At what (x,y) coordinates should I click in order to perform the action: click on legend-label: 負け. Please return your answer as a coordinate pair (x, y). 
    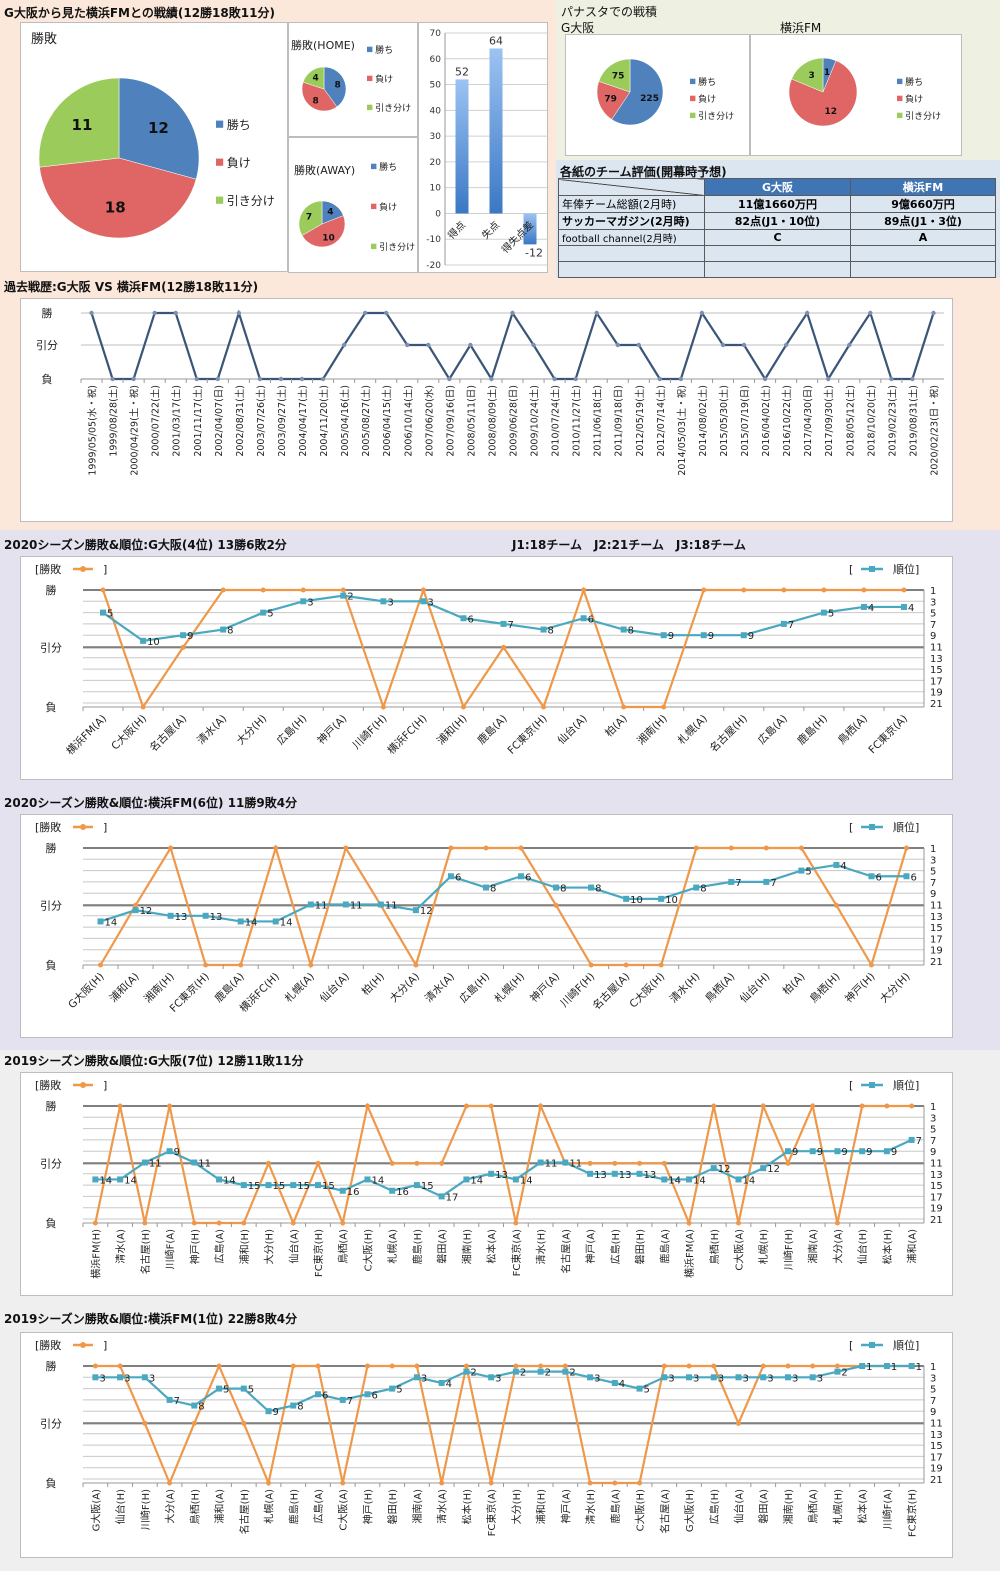
    Looking at the image, I should click on (239, 163).